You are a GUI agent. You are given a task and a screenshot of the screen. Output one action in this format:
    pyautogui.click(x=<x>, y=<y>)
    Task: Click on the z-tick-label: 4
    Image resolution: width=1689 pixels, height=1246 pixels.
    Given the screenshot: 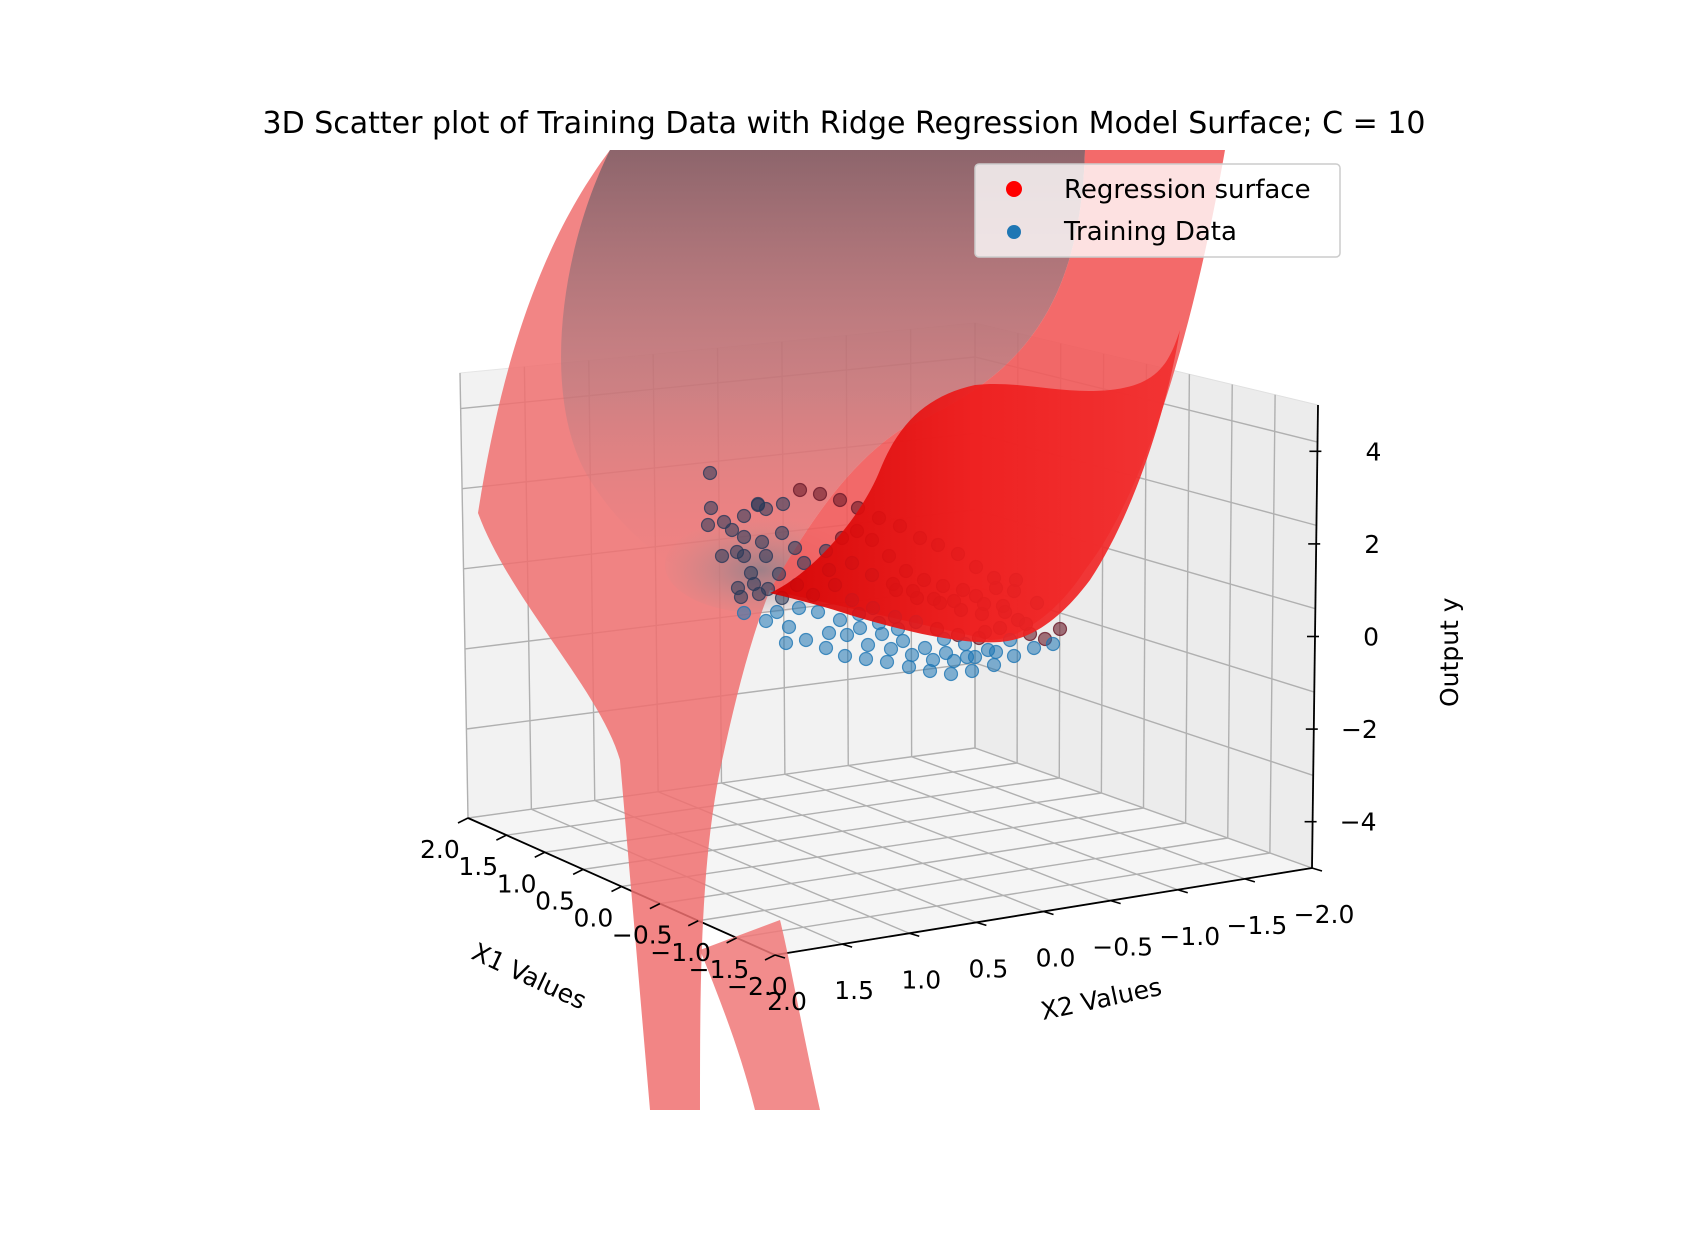 What is the action you would take?
    pyautogui.click(x=1373, y=451)
    